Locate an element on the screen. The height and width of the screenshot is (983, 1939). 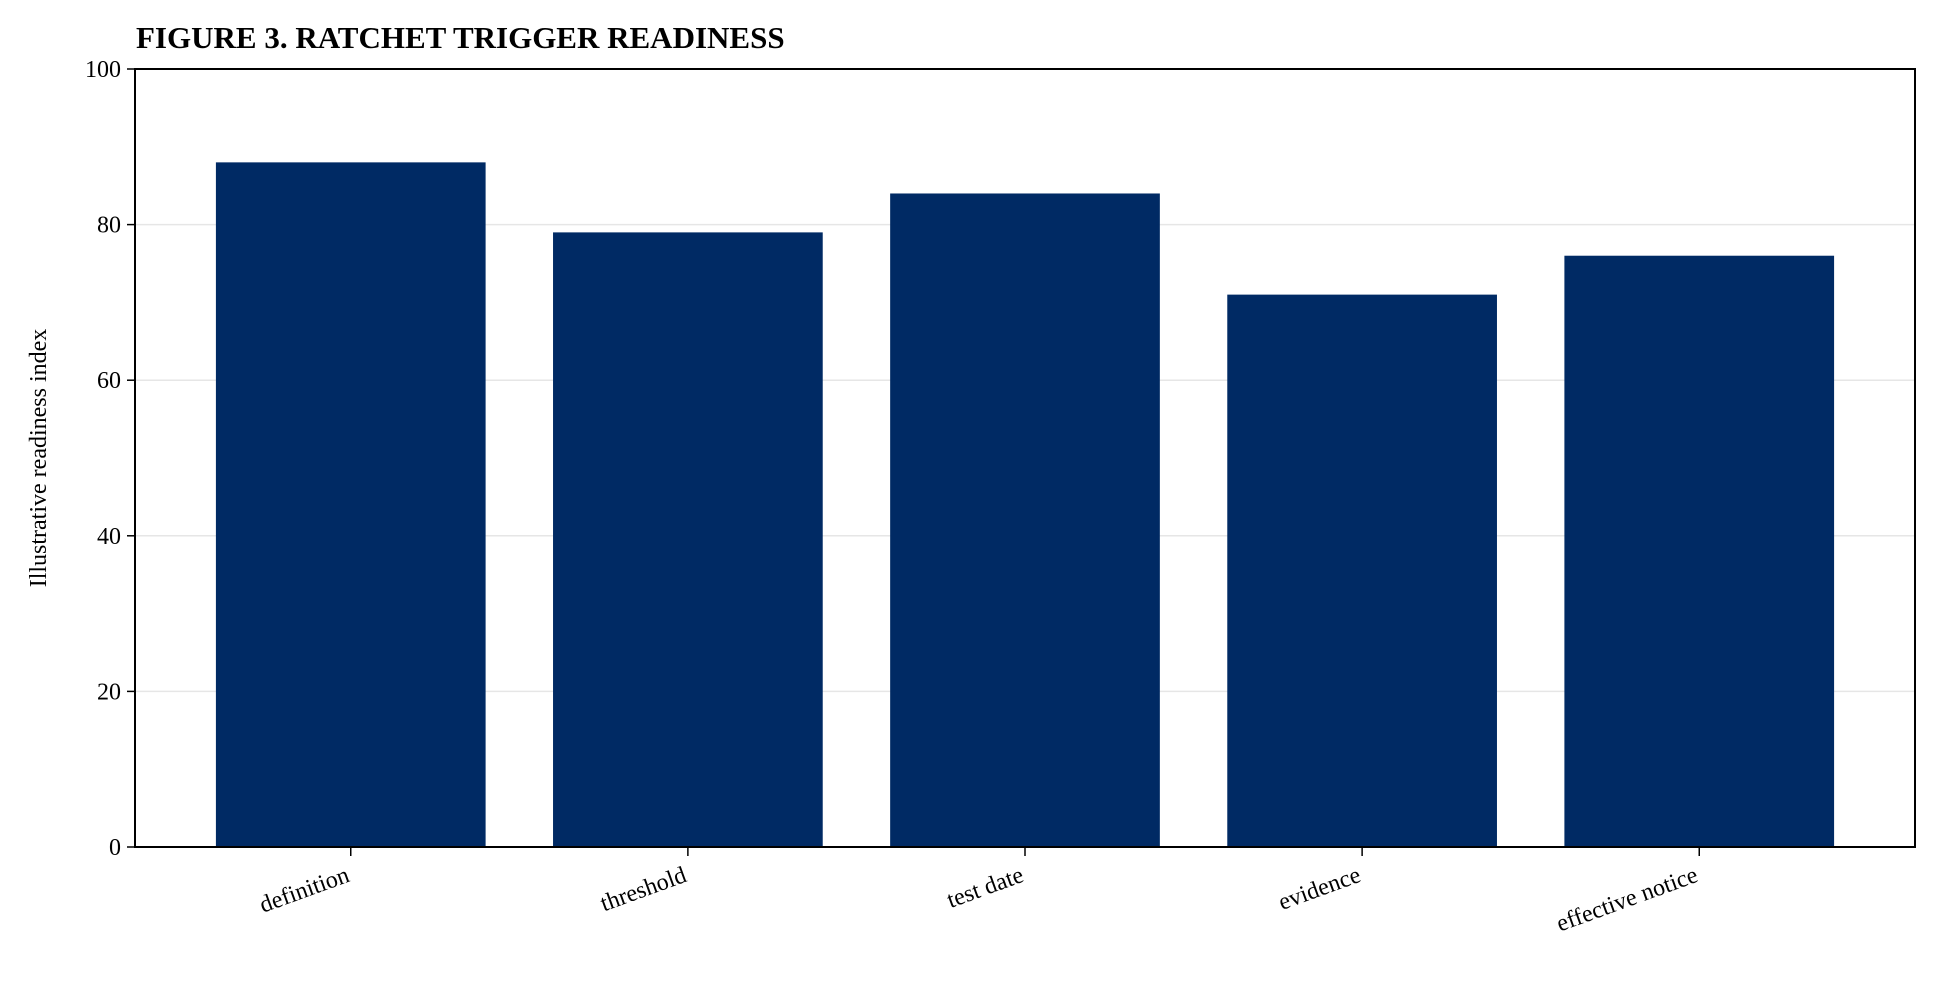
x-tick-label: evidence is located at coordinates (1319, 889).